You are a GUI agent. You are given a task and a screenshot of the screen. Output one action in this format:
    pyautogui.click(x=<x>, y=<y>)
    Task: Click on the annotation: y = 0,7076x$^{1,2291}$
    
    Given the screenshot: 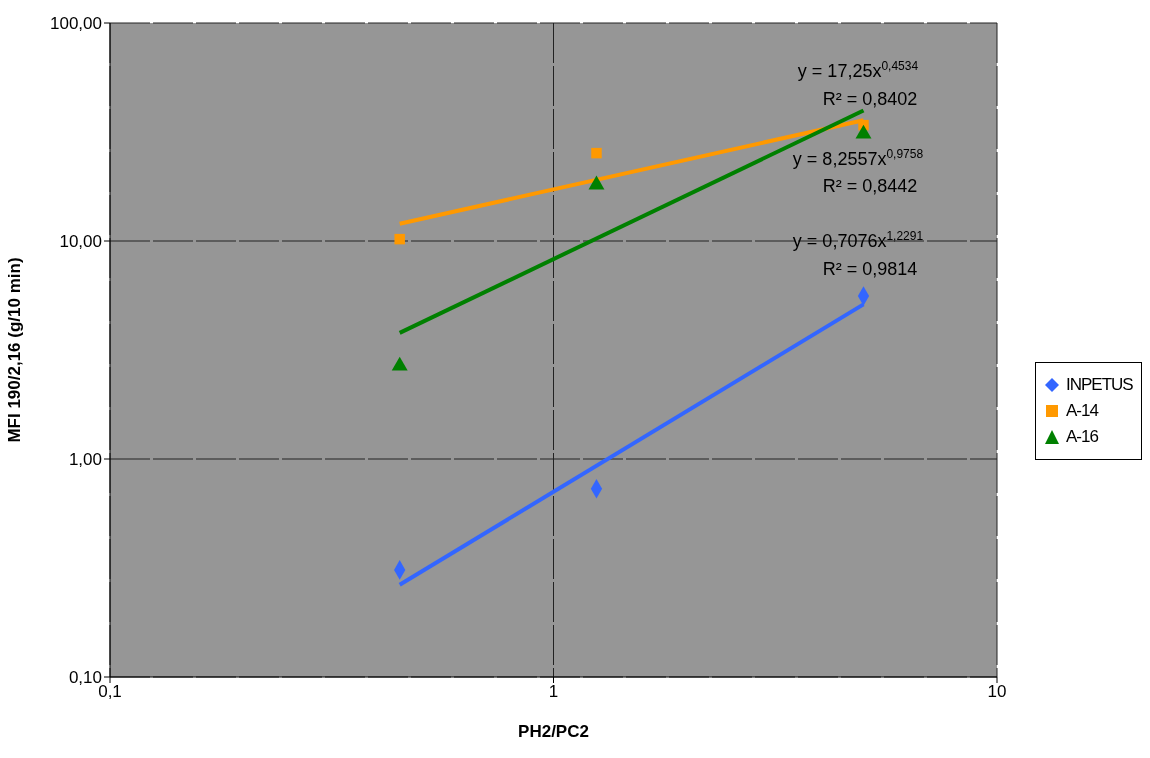 What is the action you would take?
    pyautogui.click(x=858, y=240)
    